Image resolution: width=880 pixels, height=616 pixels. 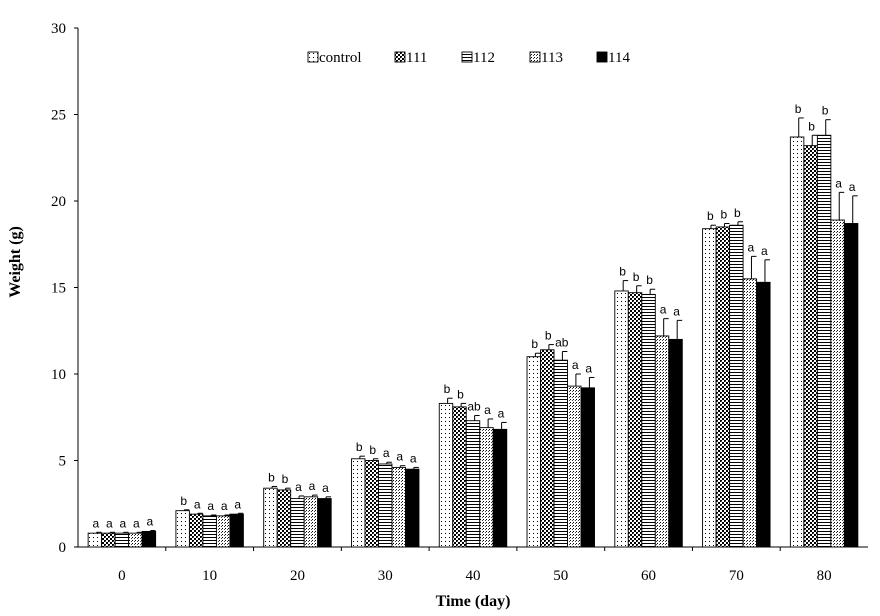 What do you see at coordinates (58, 116) in the screenshot?
I see `y-tick-label: 25` at bounding box center [58, 116].